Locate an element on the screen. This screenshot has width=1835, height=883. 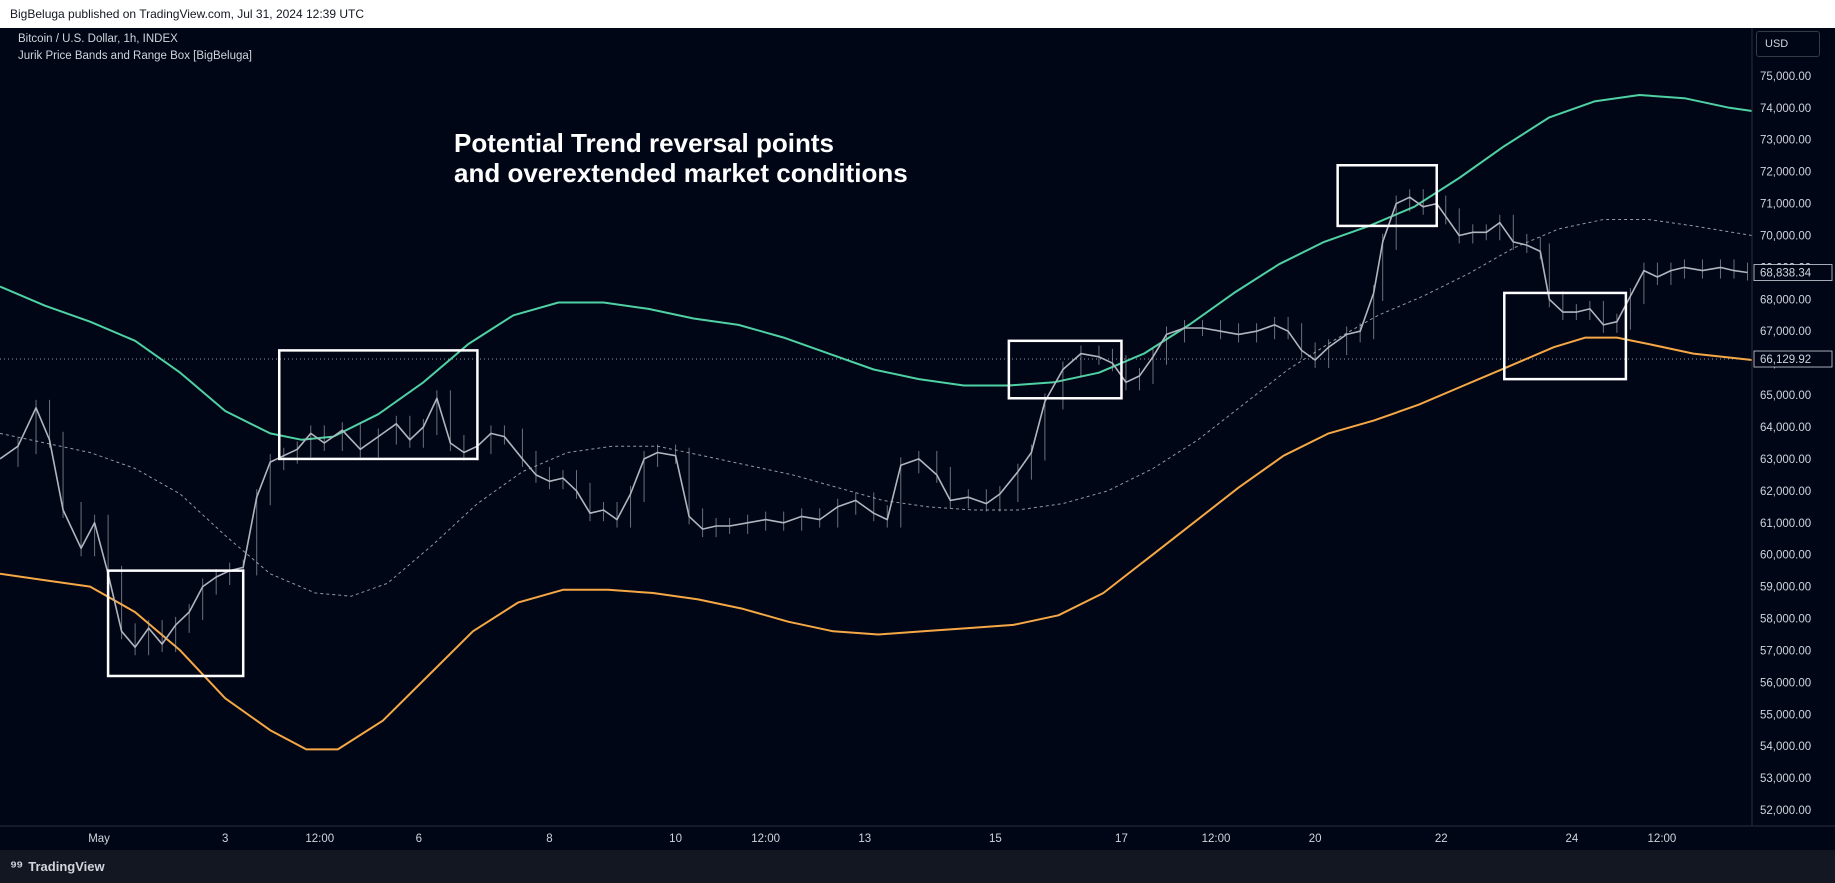
x-tick-label: 15 is located at coordinates (995, 839).